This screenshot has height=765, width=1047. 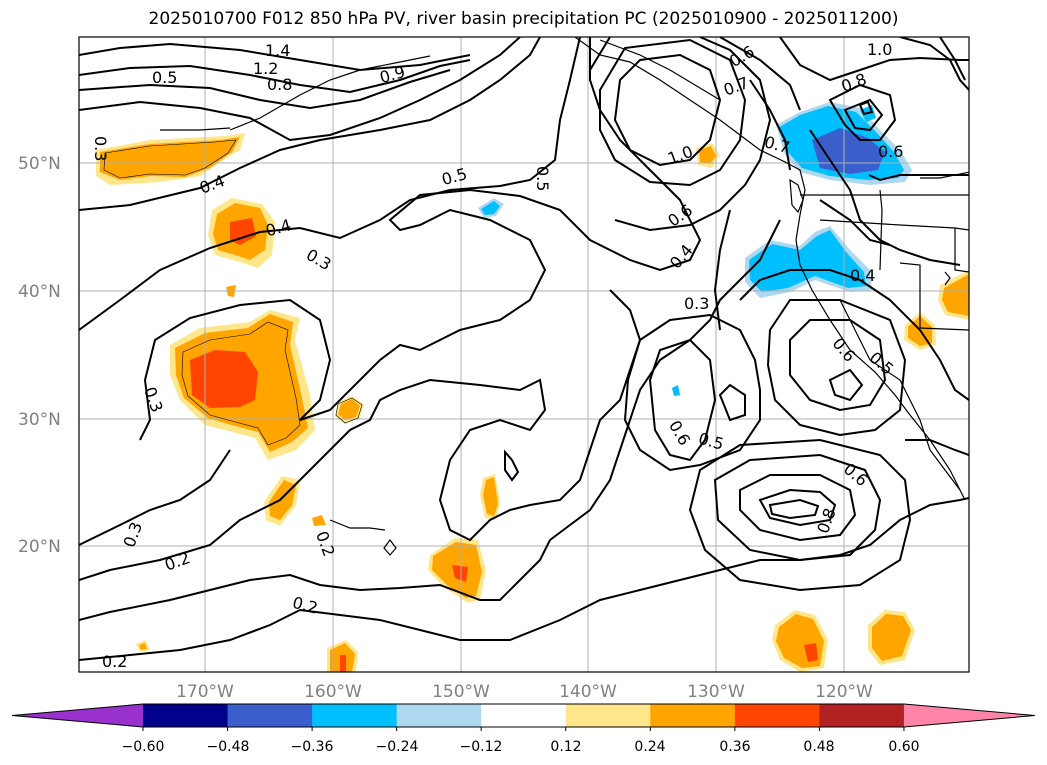 I want to click on colorbar, so click(x=523, y=717).